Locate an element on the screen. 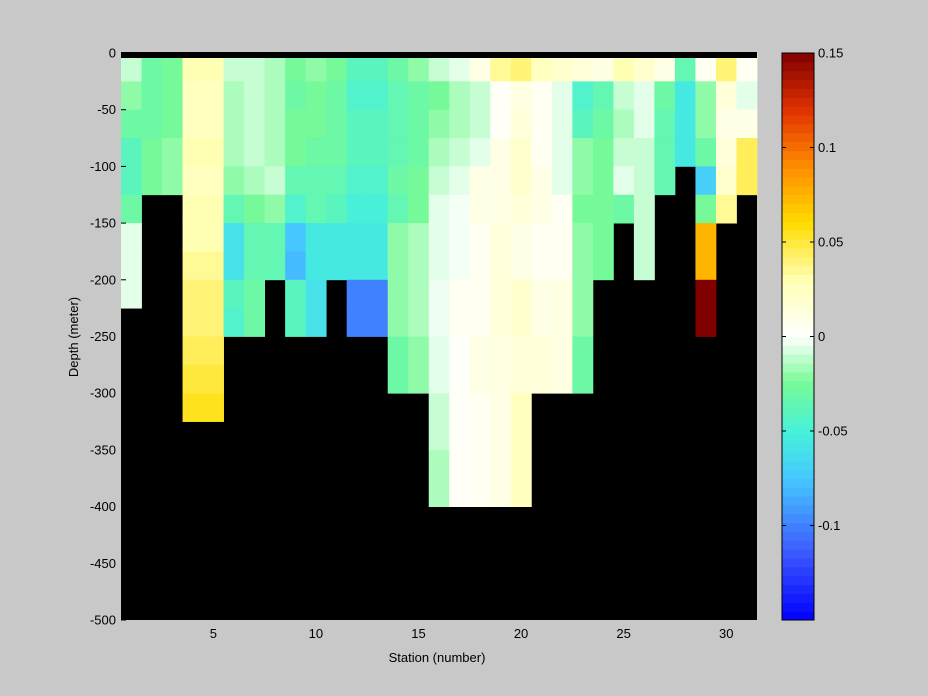 This screenshot has height=696, width=928. x-tick-label: 30 is located at coordinates (726, 633).